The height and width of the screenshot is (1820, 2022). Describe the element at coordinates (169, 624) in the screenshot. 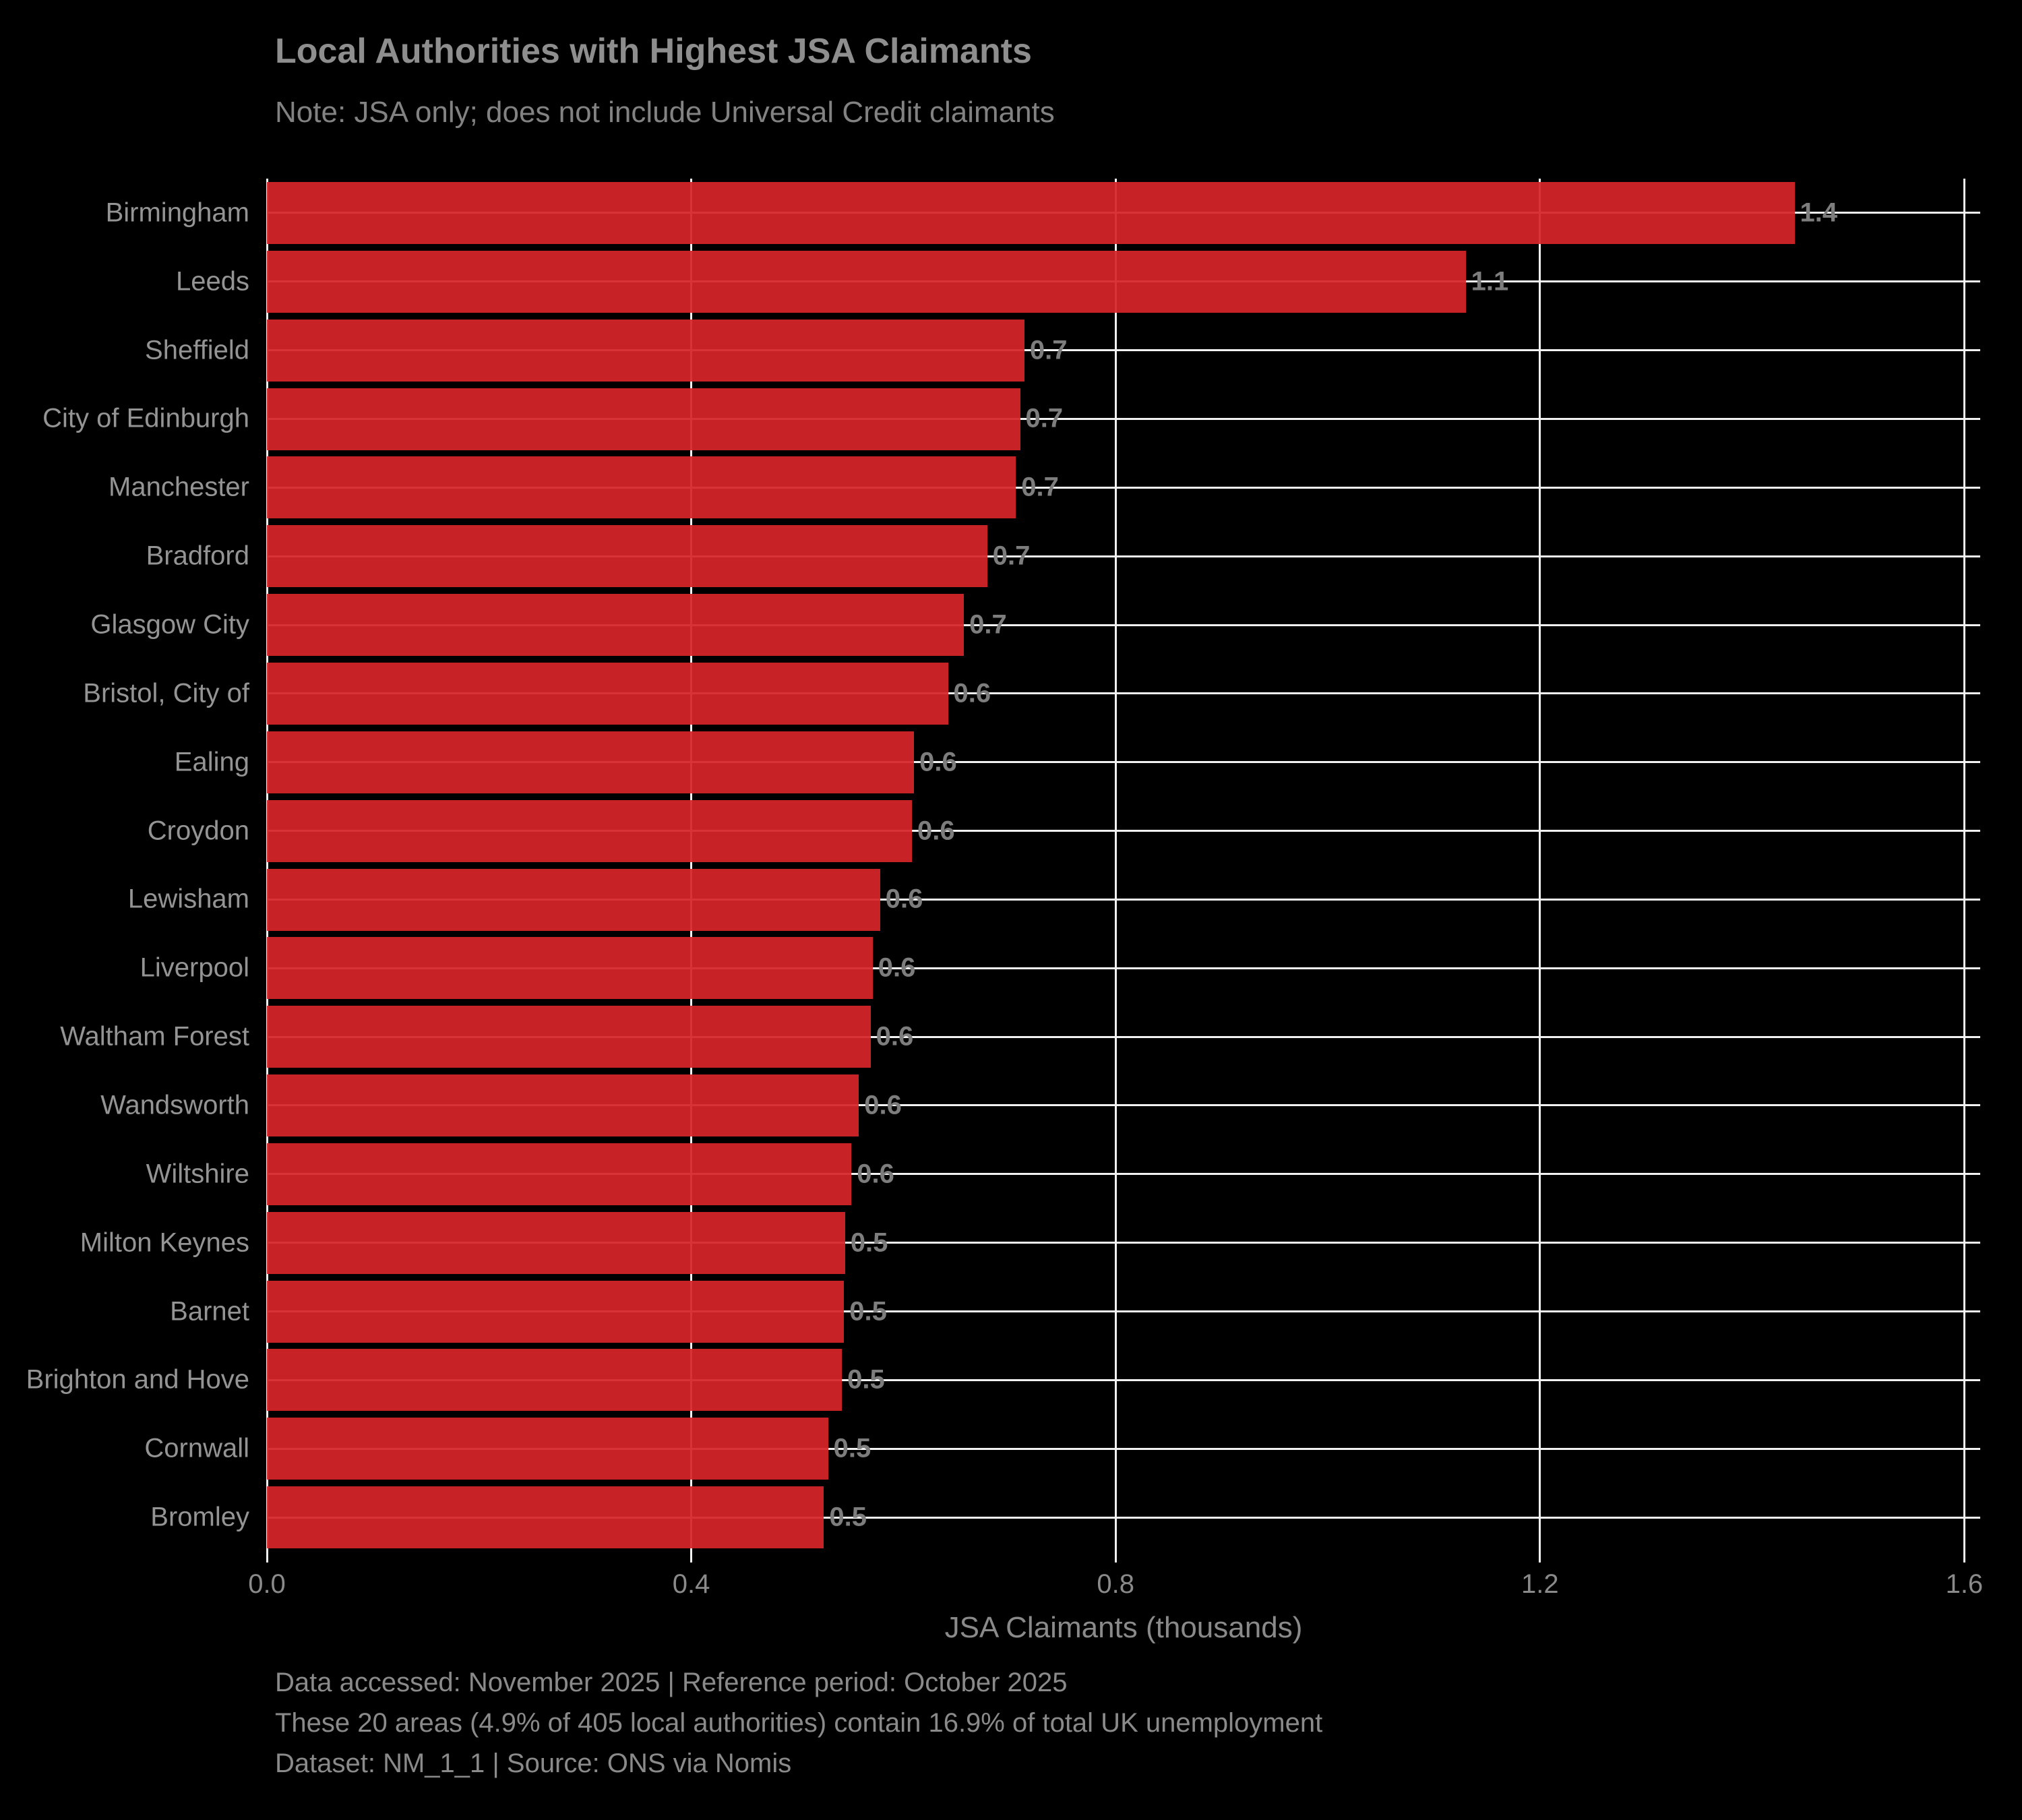

I see `category-label: Glasgow City` at that location.